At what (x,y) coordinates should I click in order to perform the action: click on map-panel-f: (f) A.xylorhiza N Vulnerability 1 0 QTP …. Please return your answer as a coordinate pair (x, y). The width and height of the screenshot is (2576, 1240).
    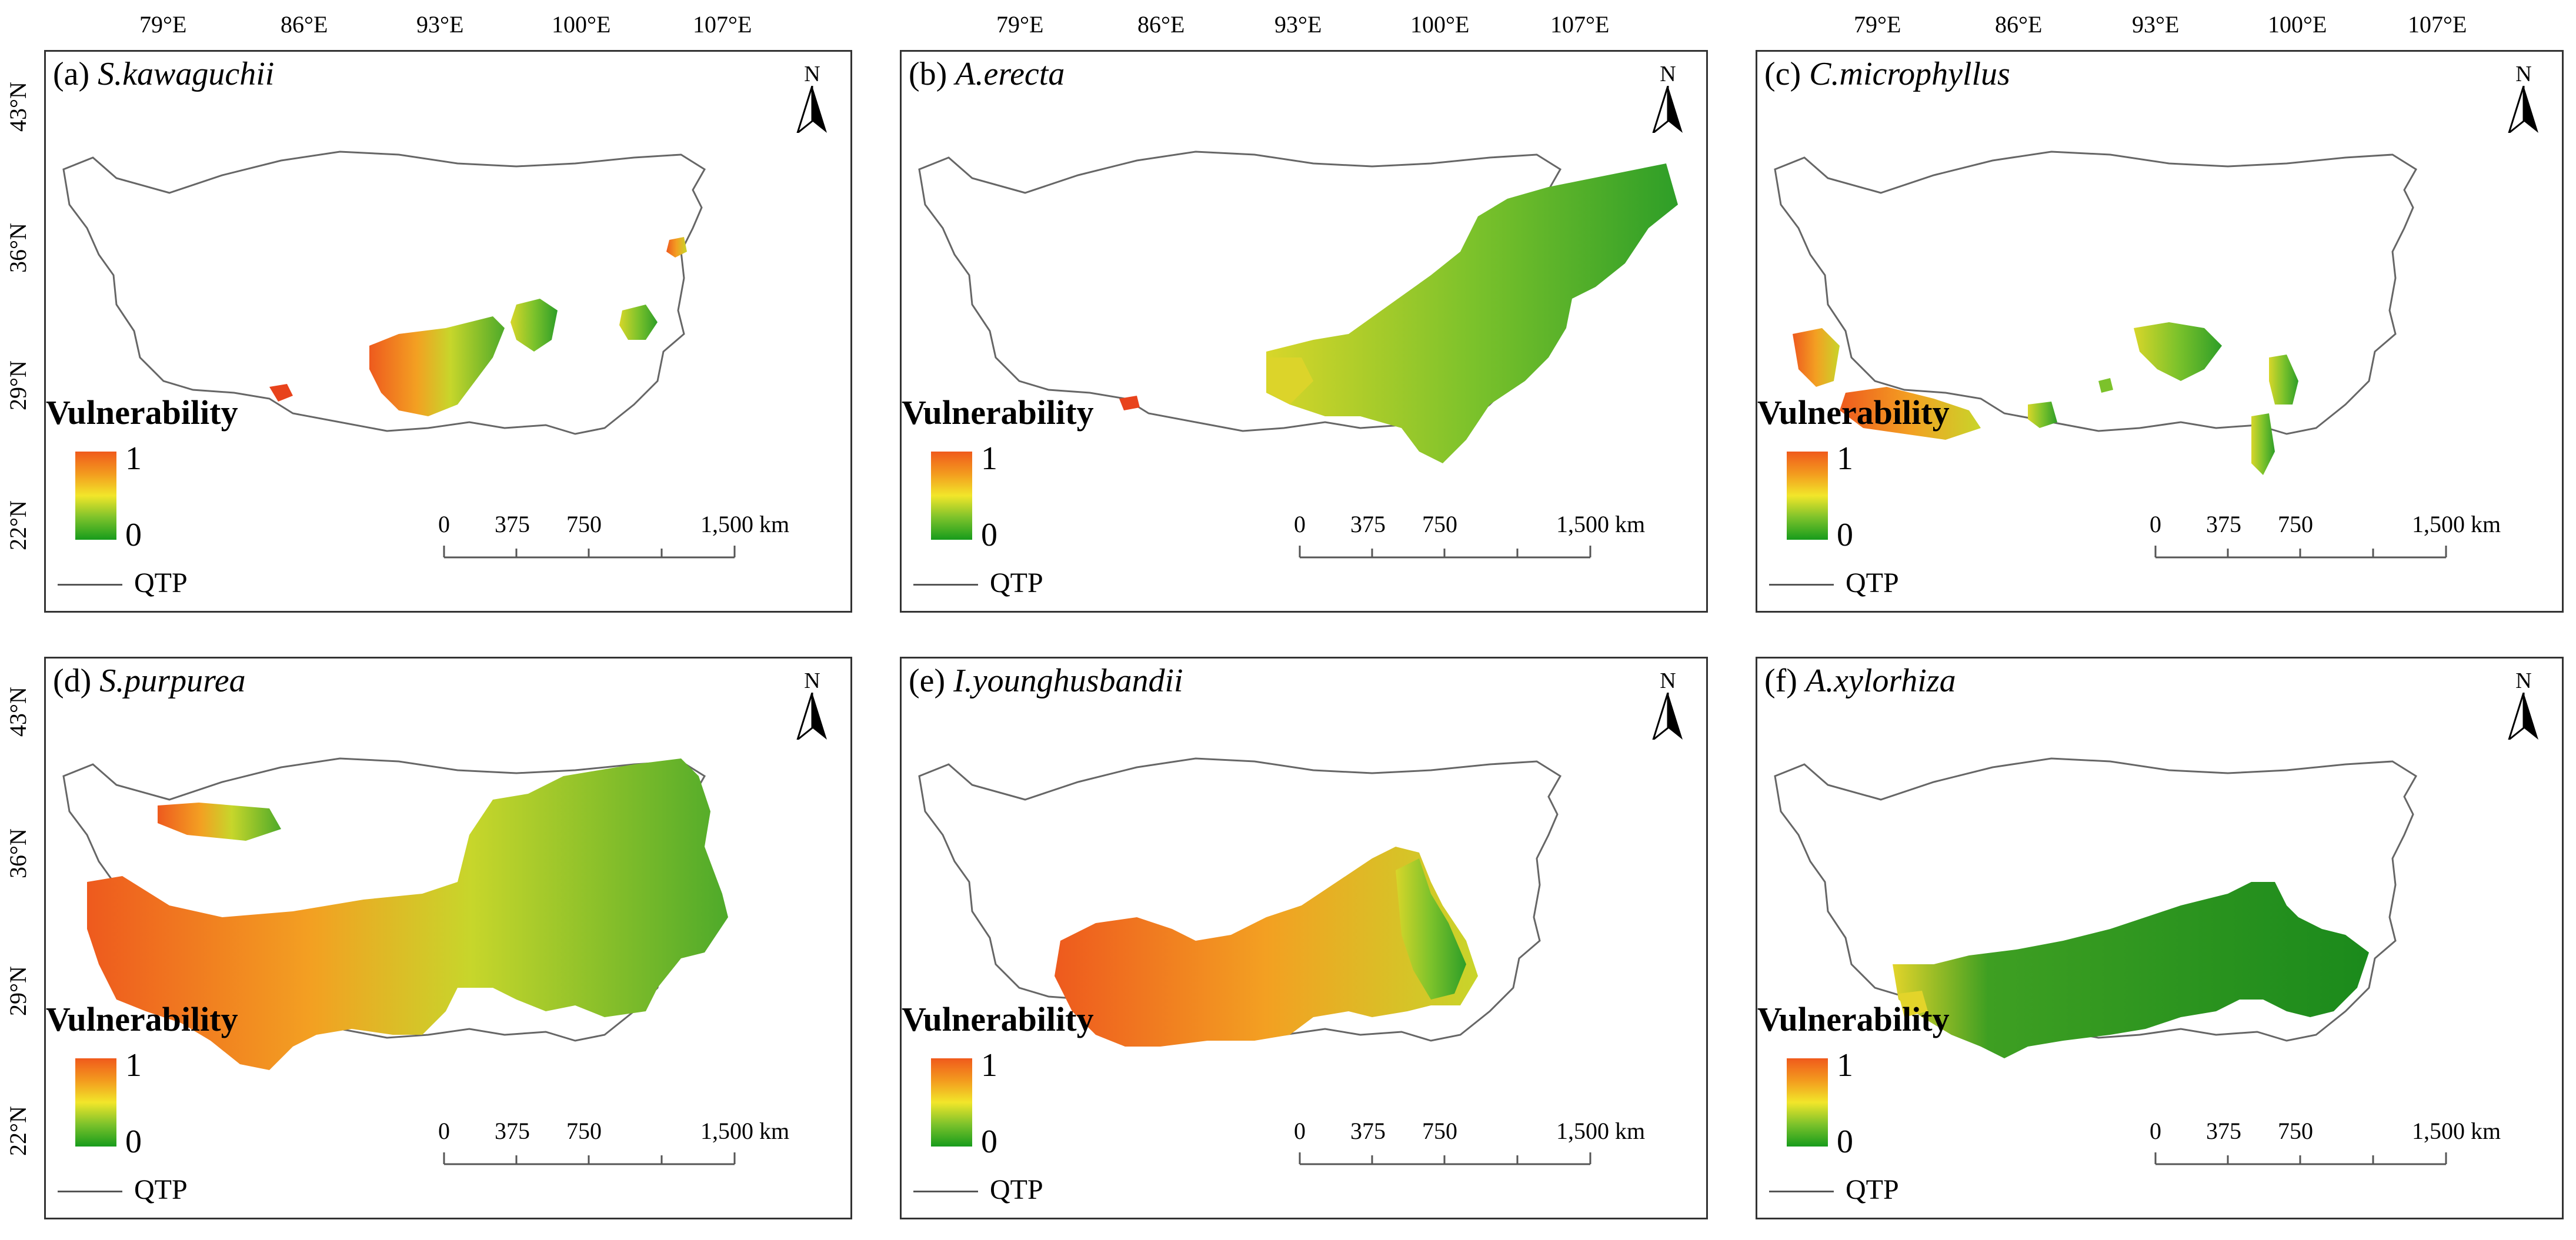
    Looking at the image, I should click on (2160, 938).